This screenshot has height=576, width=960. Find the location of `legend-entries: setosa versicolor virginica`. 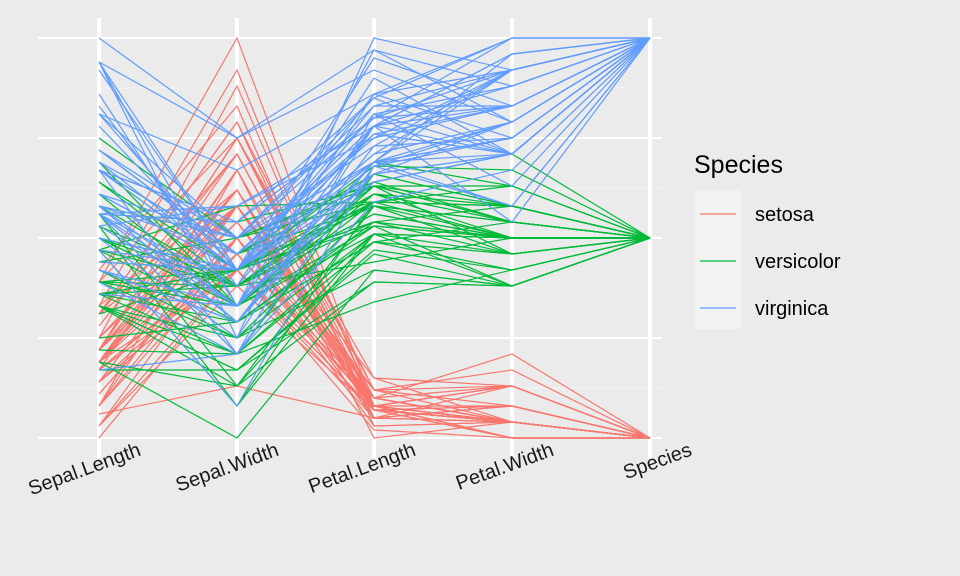

legend-entries: setosa versicolor virginica is located at coordinates (770, 262).